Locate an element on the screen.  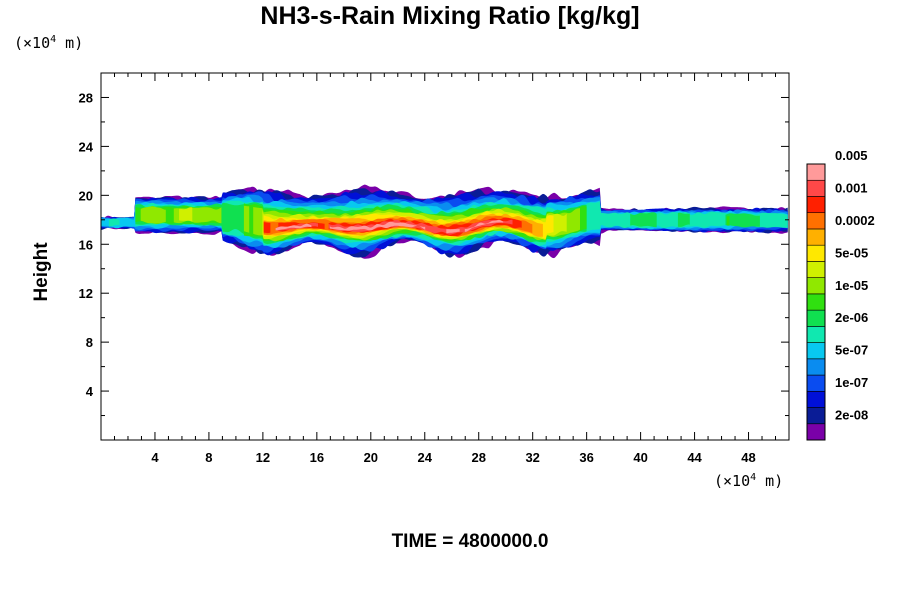
x-tick-label: 16 is located at coordinates (317, 457).